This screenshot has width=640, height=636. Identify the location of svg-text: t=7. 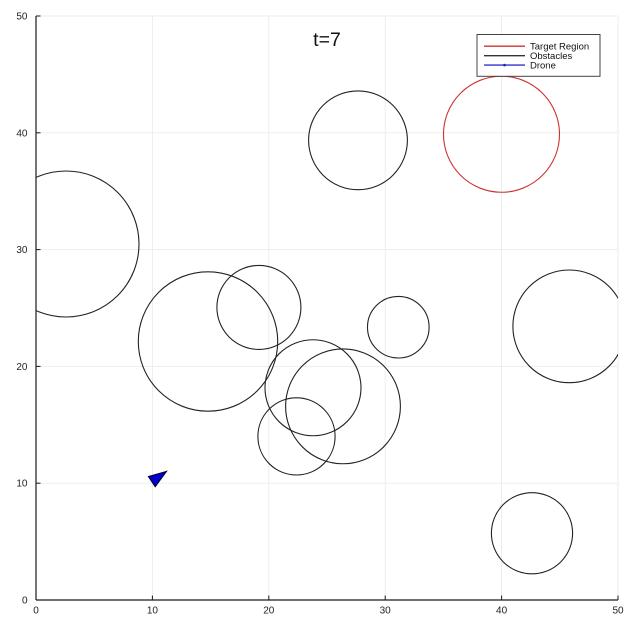
(327, 40).